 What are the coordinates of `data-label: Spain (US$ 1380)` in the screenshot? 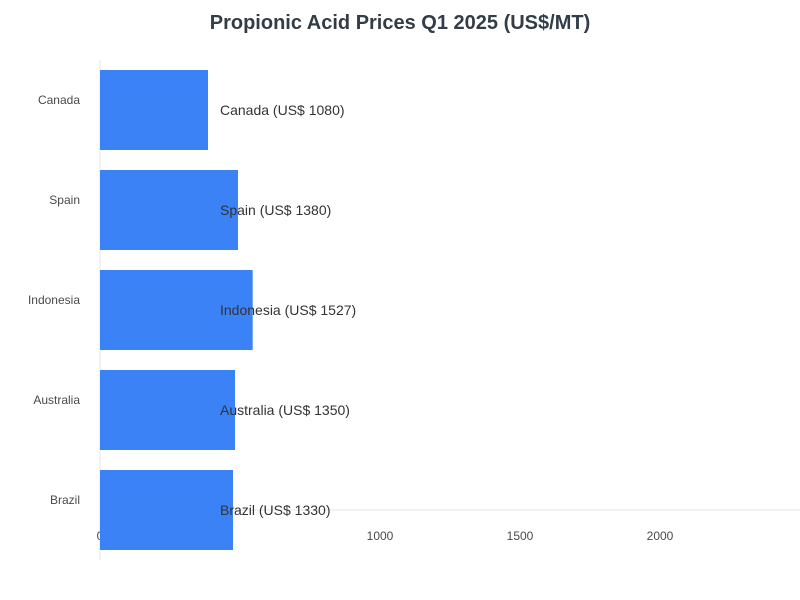 It's located at (275, 210).